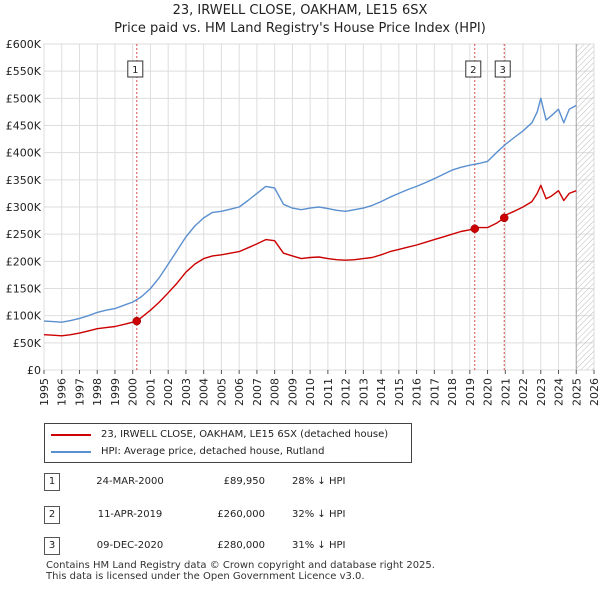 The height and width of the screenshot is (590, 600). Describe the element at coordinates (300, 10) in the screenshot. I see `title-line-1: 23, IRWELL CLOSE, OAKHAM, LE15 6SX` at that location.